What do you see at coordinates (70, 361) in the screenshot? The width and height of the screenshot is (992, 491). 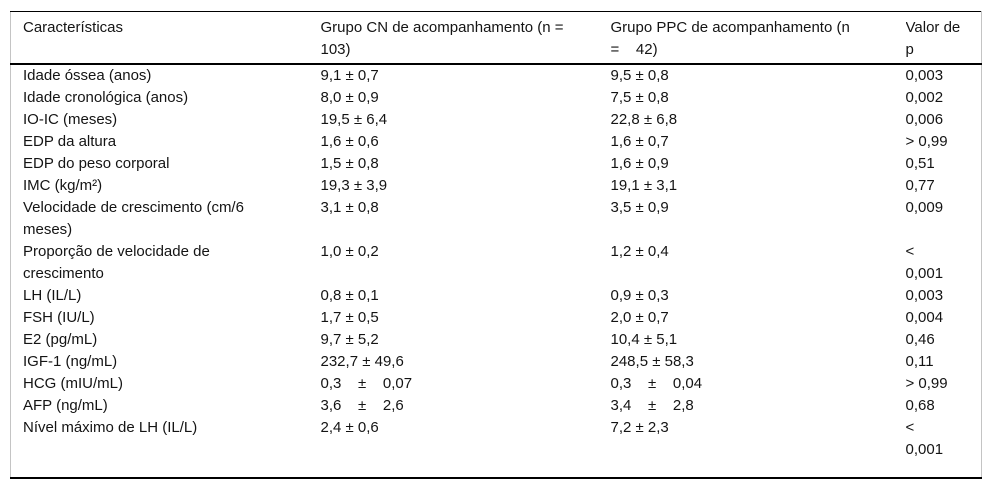 I see `cell-characteristic: IGF-1 (ng/mL)` at bounding box center [70, 361].